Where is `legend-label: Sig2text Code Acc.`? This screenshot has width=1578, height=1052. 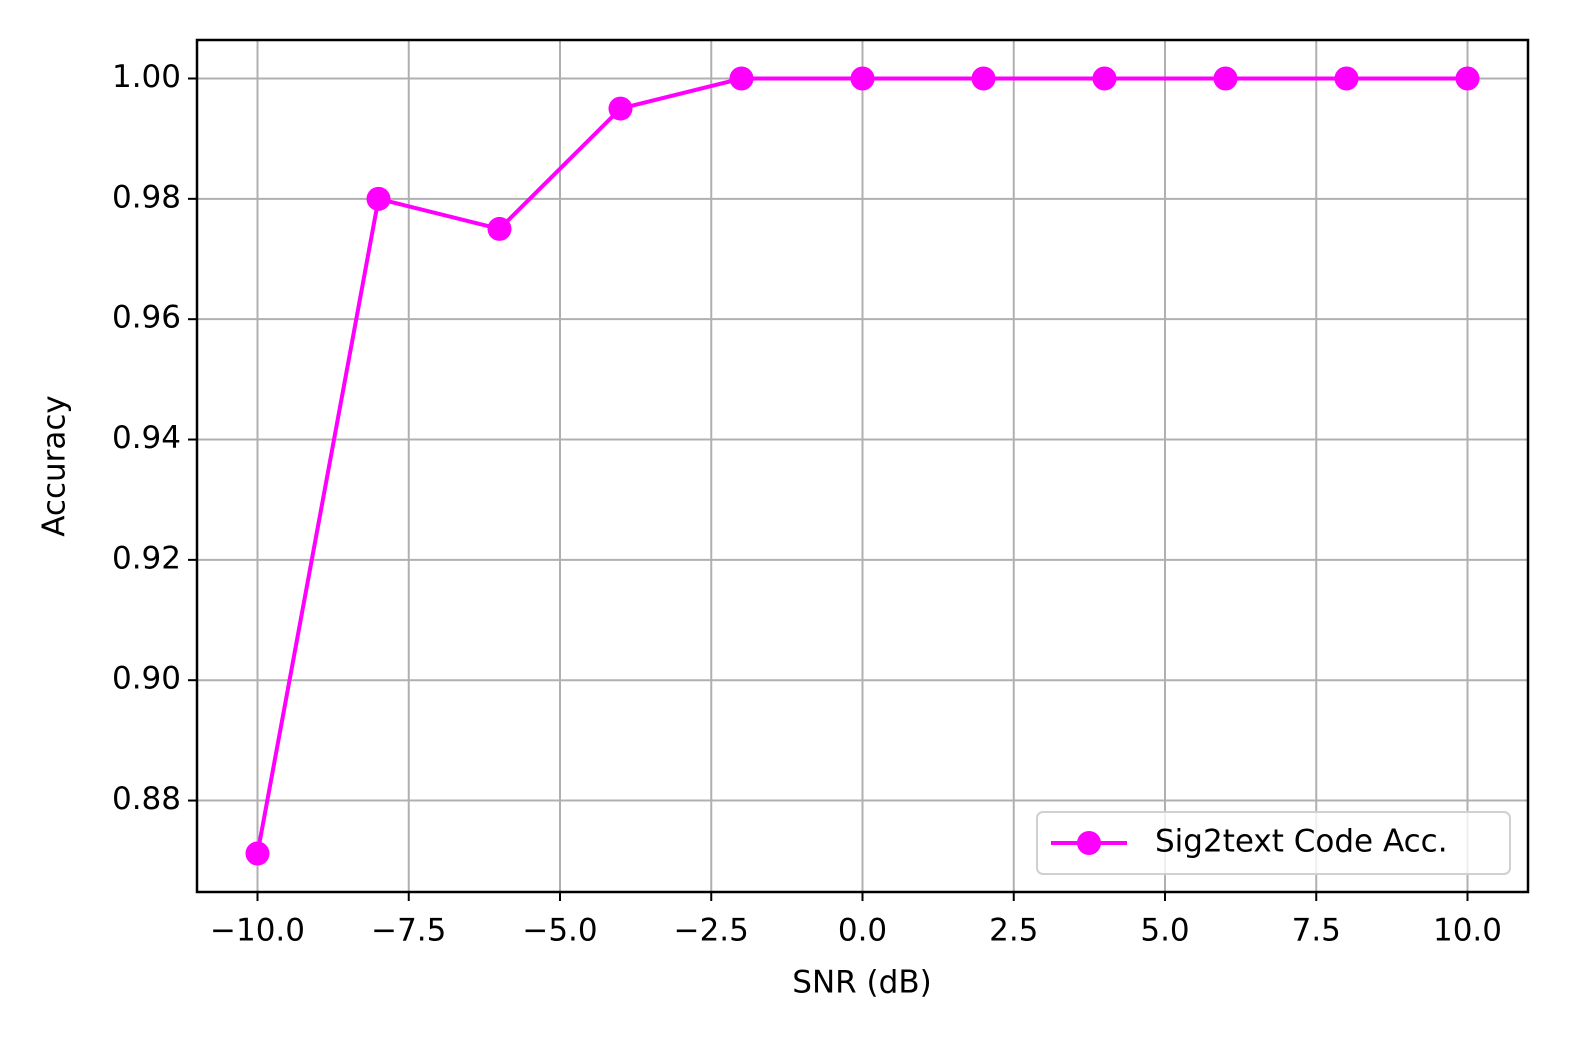 legend-label: Sig2text Code Acc. is located at coordinates (1301, 842).